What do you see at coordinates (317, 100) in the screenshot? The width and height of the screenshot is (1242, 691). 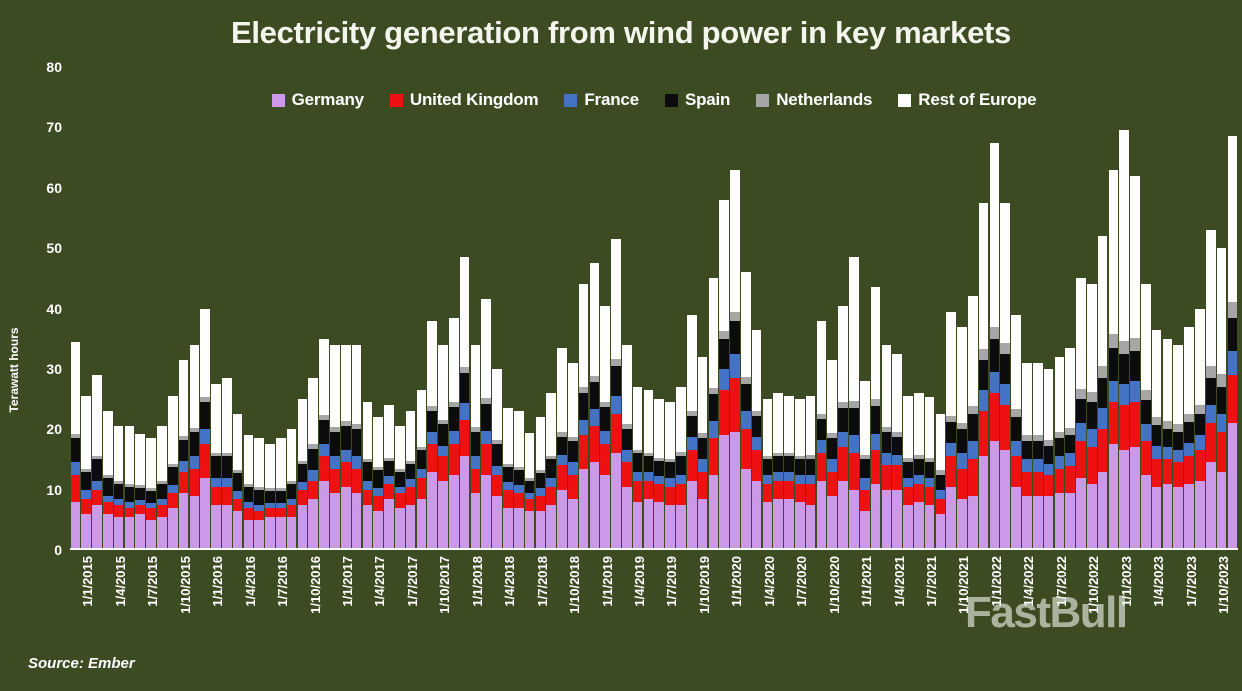 I see `legend-item-germany: Germany` at bounding box center [317, 100].